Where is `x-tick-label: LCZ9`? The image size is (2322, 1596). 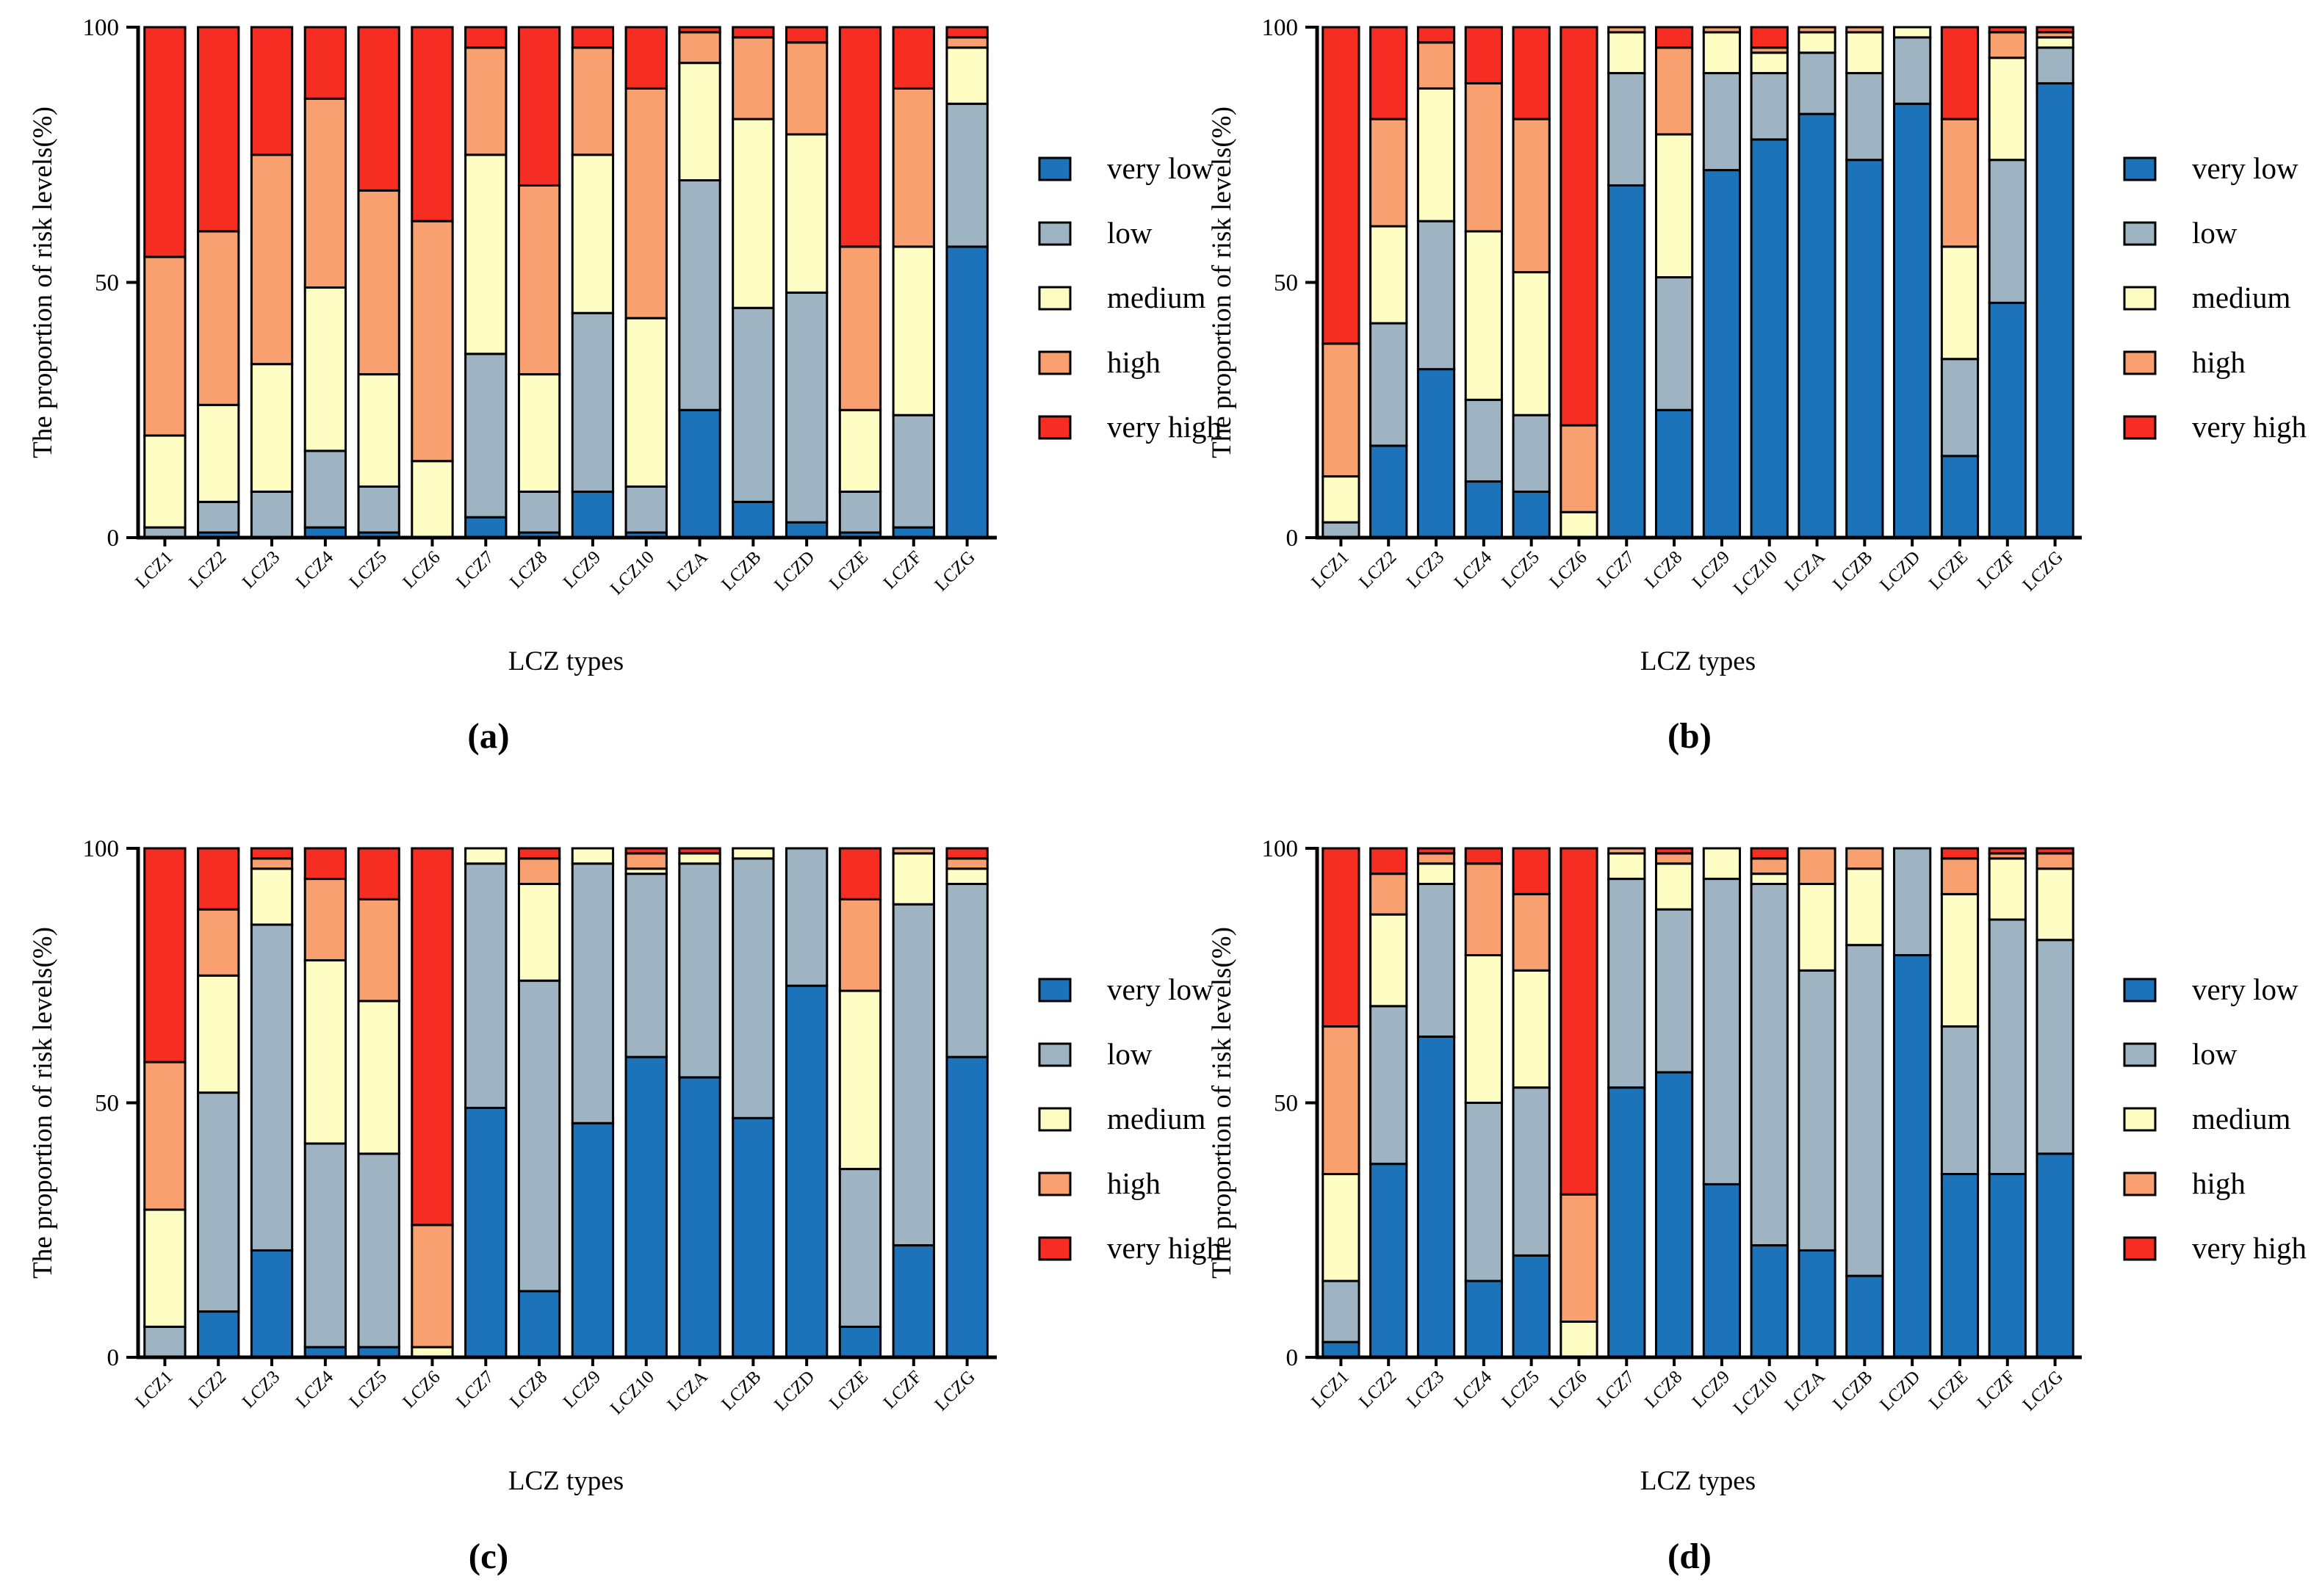 x-tick-label: LCZ9 is located at coordinates (1711, 569).